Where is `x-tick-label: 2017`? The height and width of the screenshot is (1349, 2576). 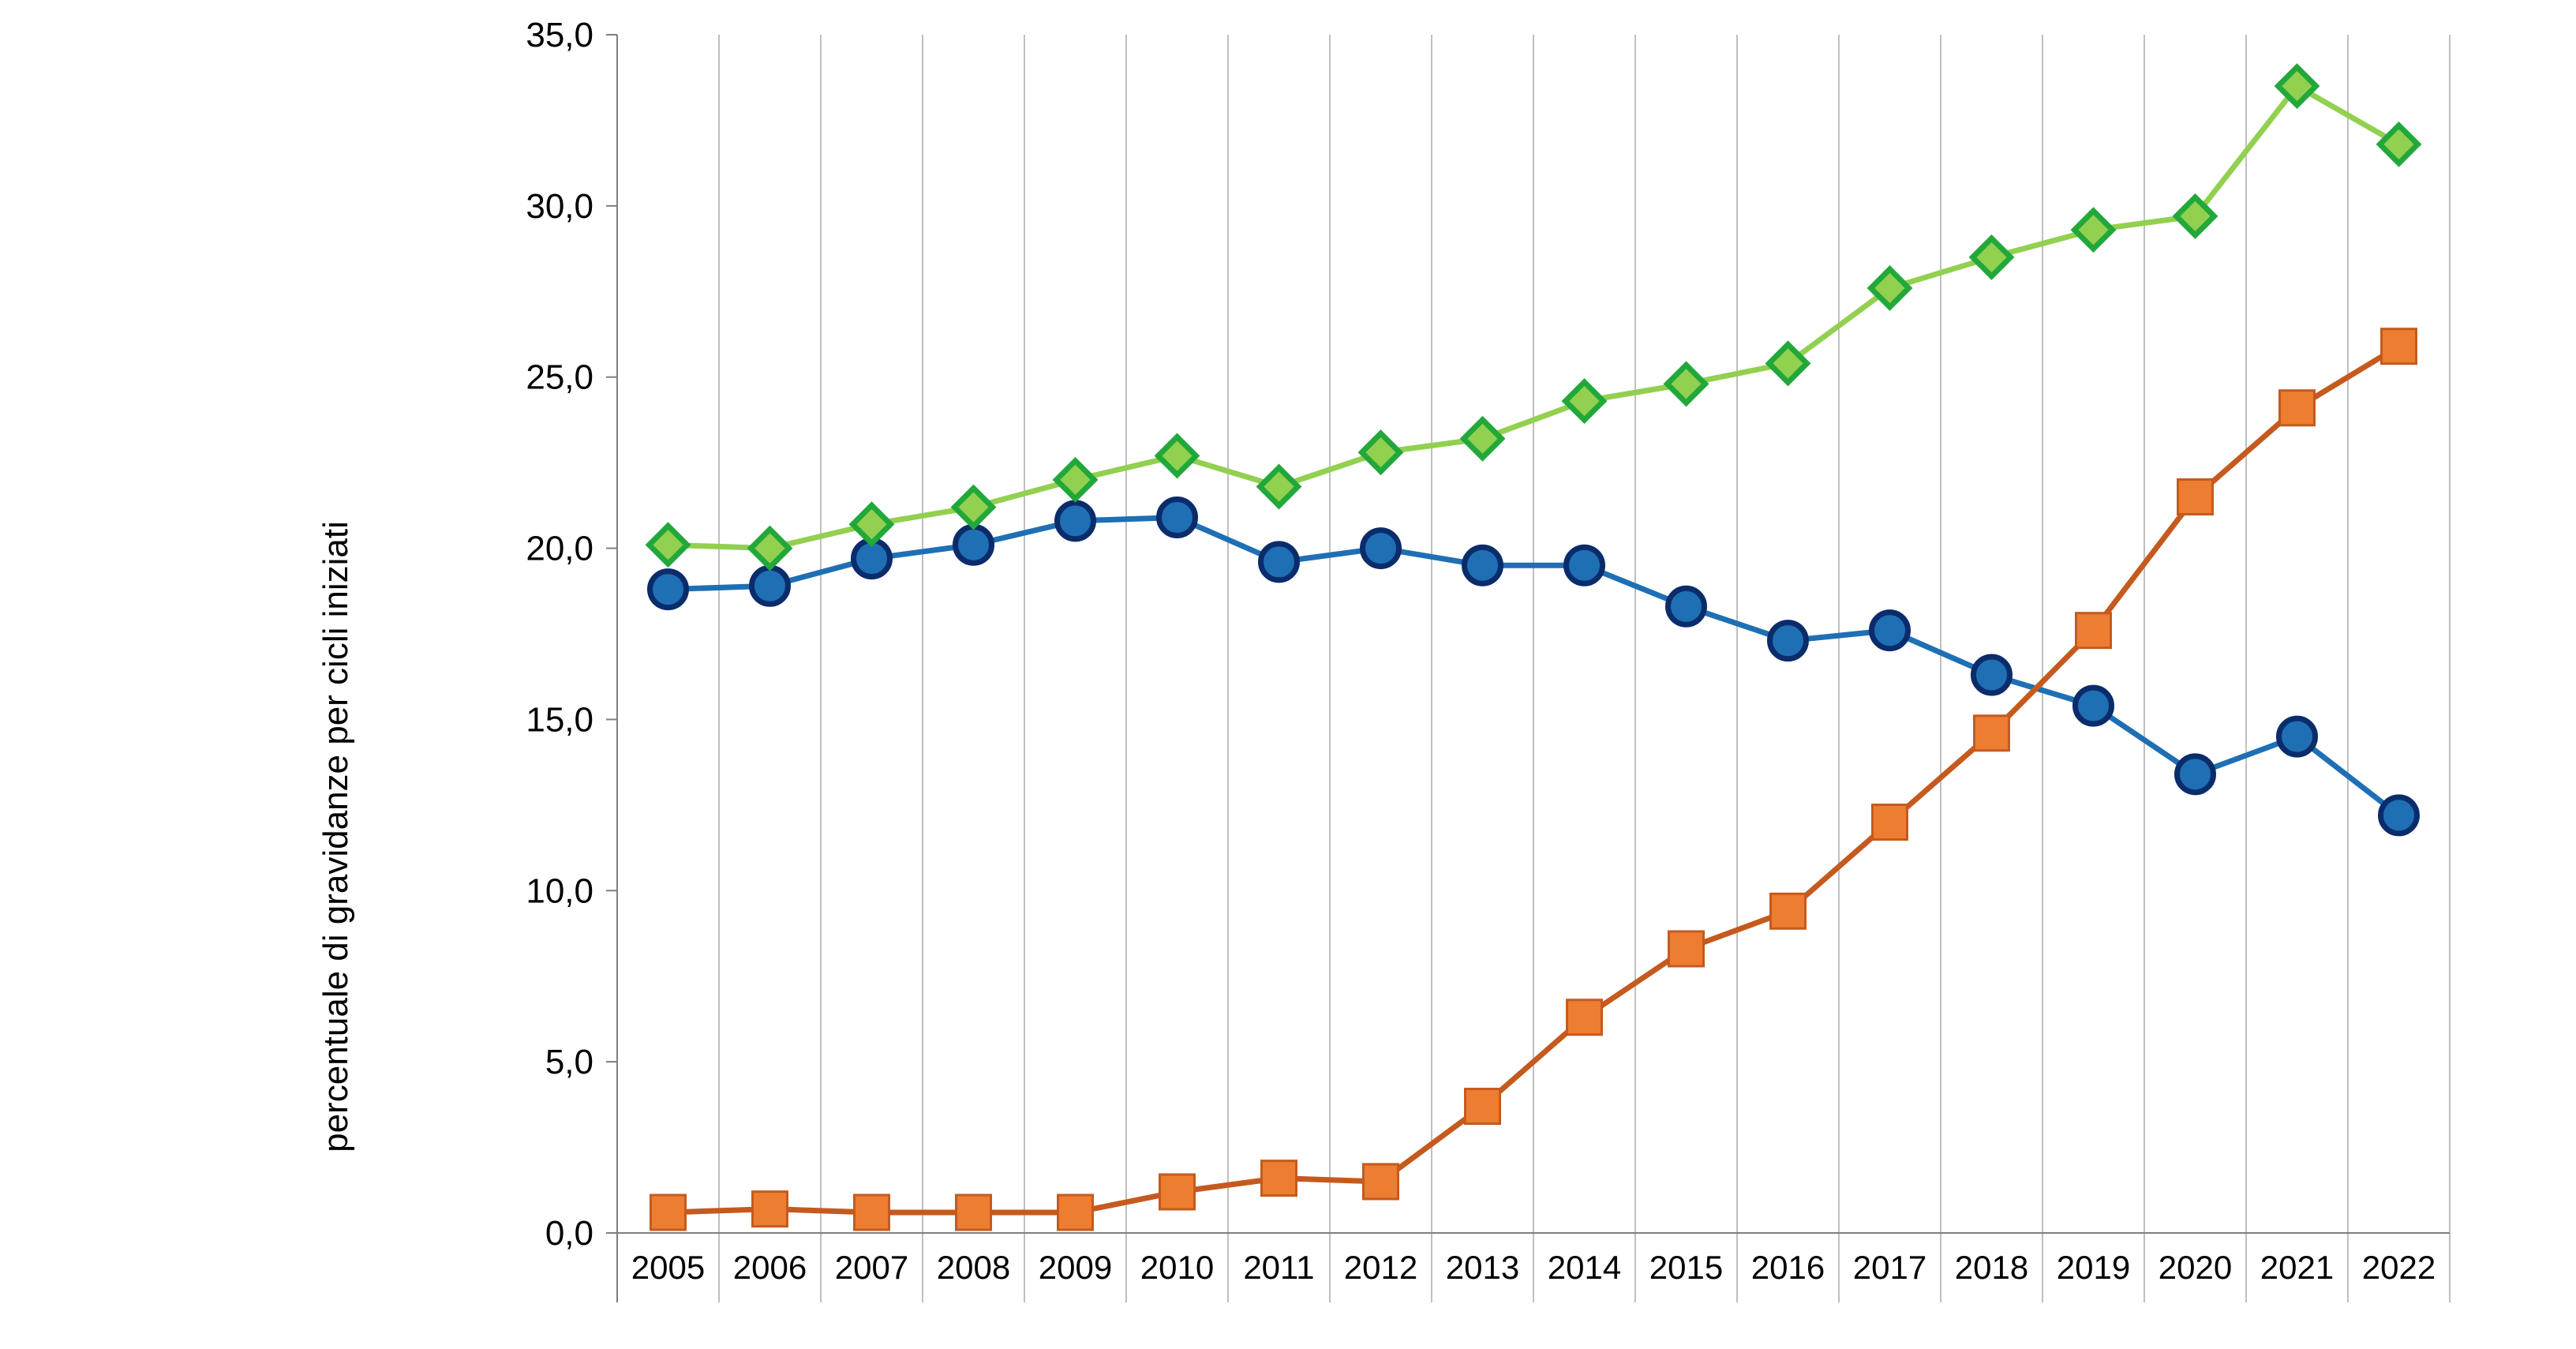
x-tick-label: 2017 is located at coordinates (1889, 1267).